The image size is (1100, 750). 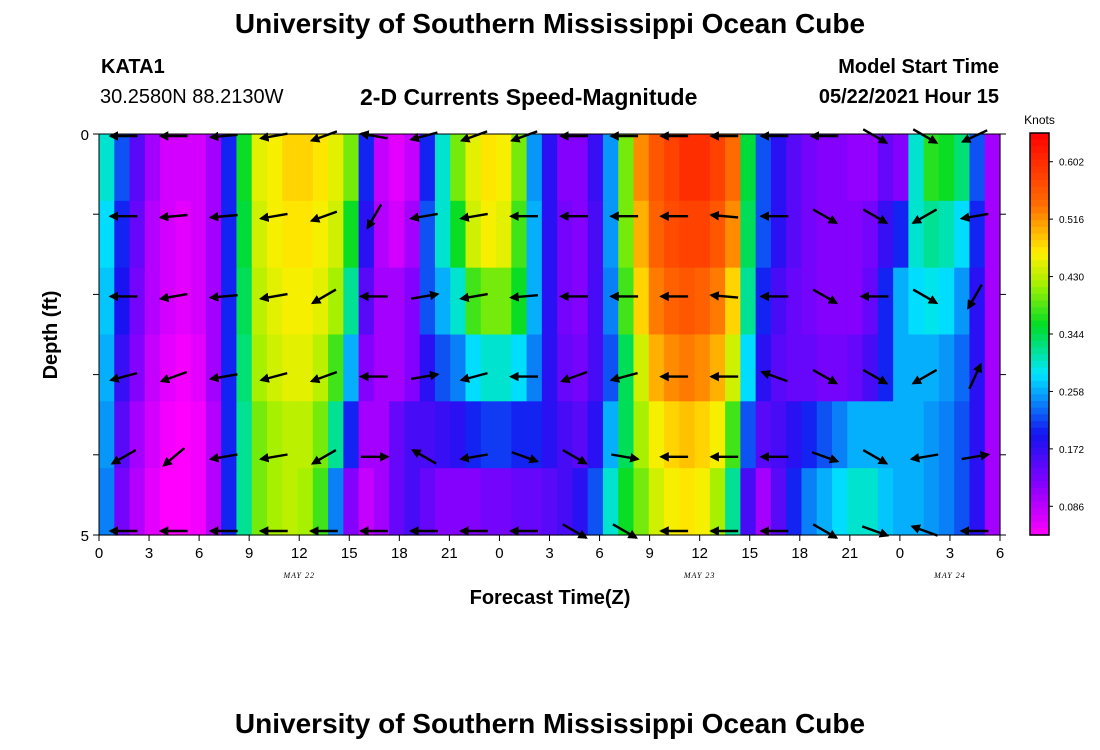 What do you see at coordinates (550, 598) in the screenshot?
I see `x-axis-label: Forecast Time(Z)` at bounding box center [550, 598].